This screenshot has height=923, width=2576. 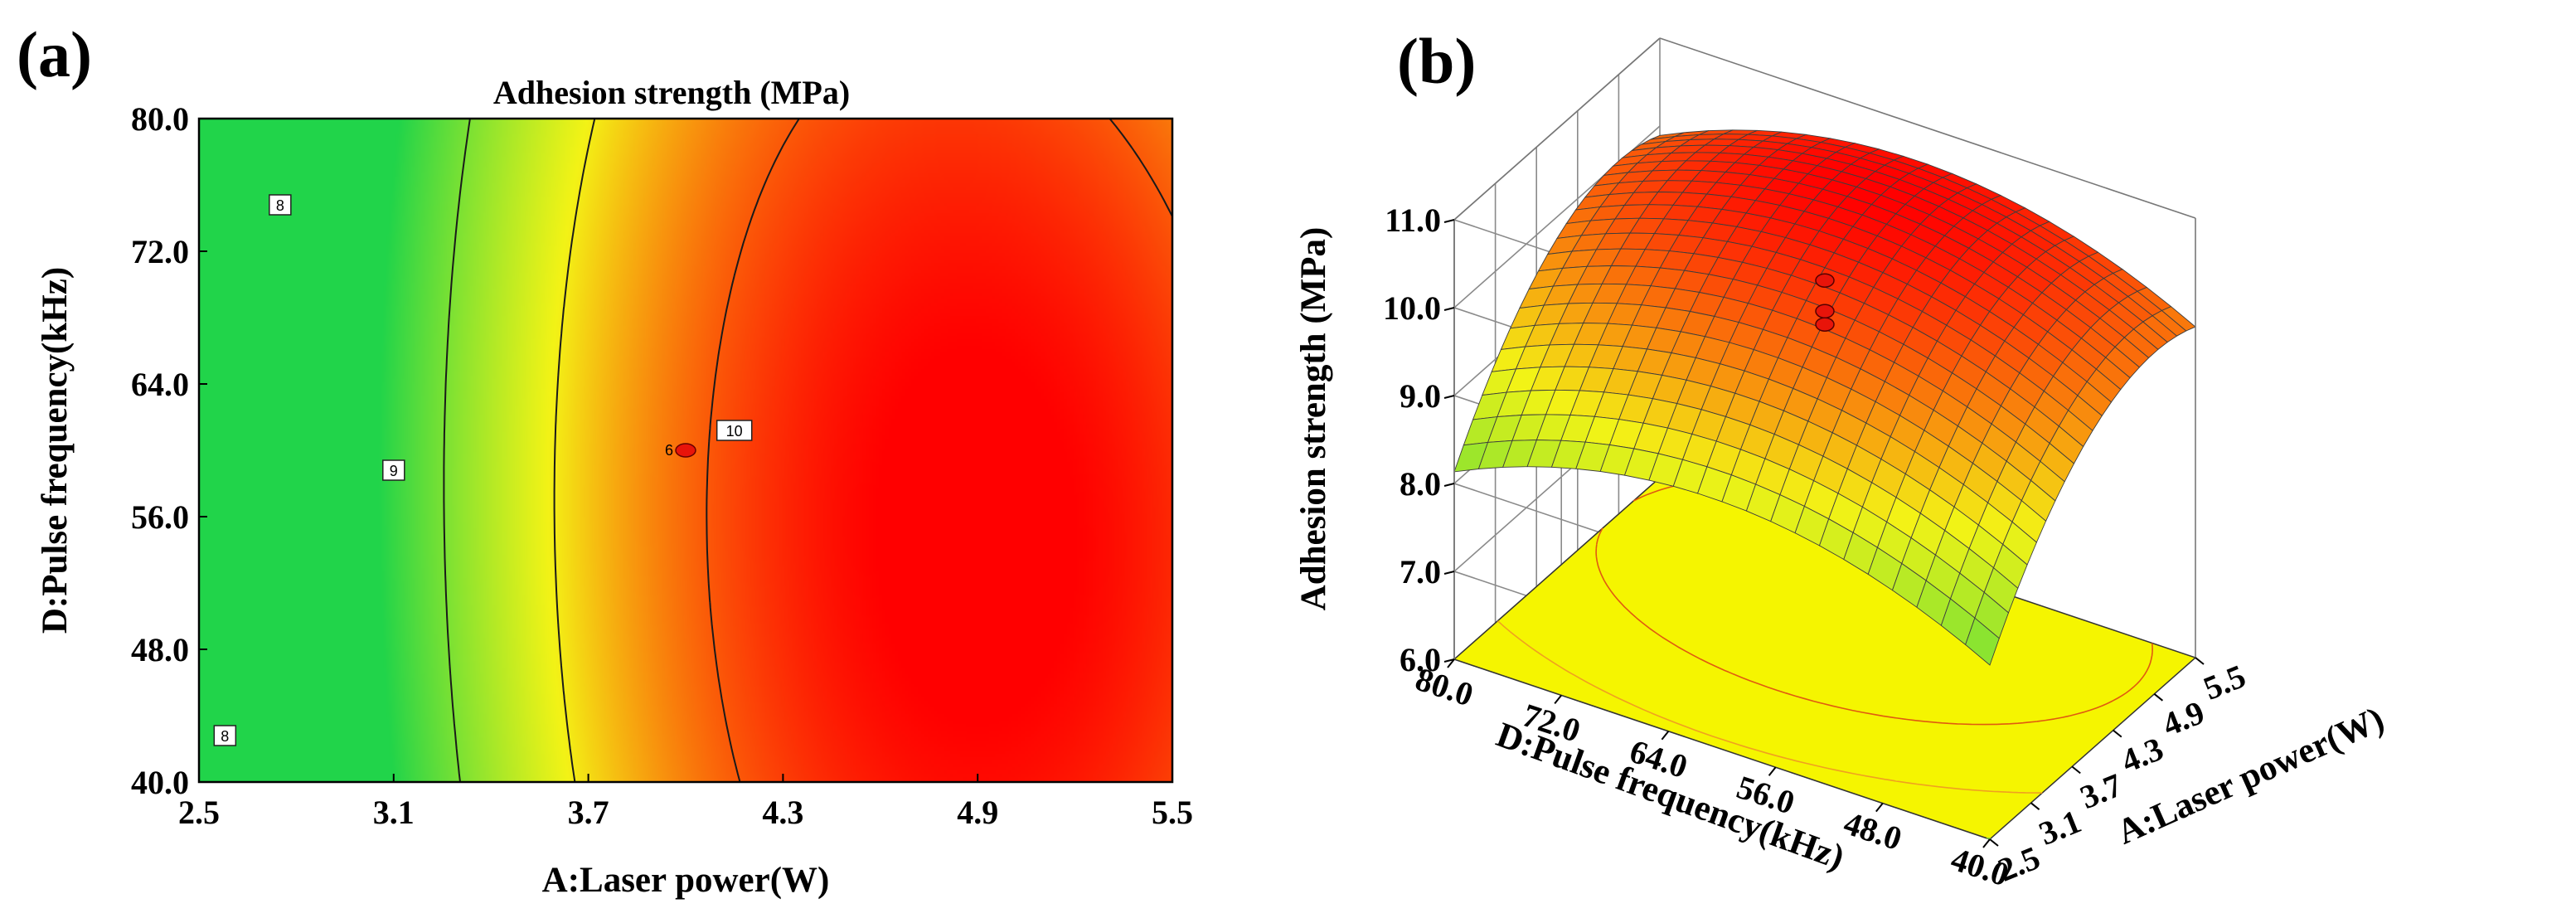 I want to click on contour-label: 10, so click(x=734, y=431).